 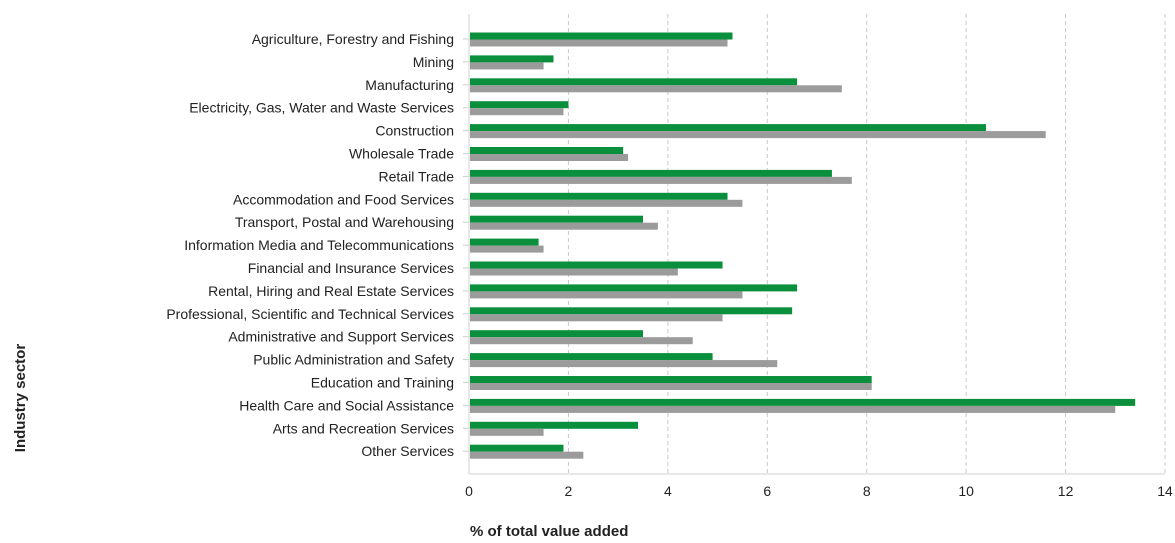 I want to click on category-label: Retail Trade, so click(x=417, y=176).